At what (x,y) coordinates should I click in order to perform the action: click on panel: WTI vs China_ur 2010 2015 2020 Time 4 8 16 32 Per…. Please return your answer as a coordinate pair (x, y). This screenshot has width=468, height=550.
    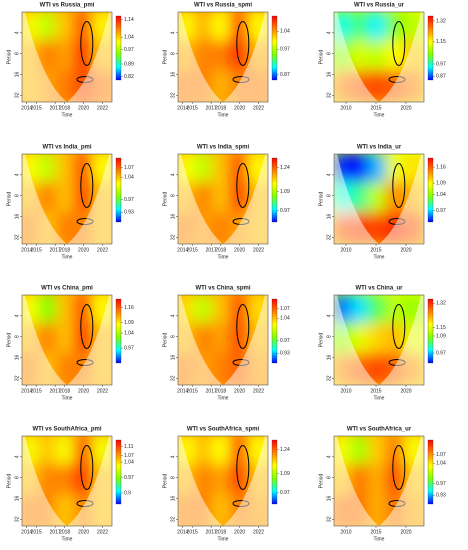
    Looking at the image, I should click on (382, 344).